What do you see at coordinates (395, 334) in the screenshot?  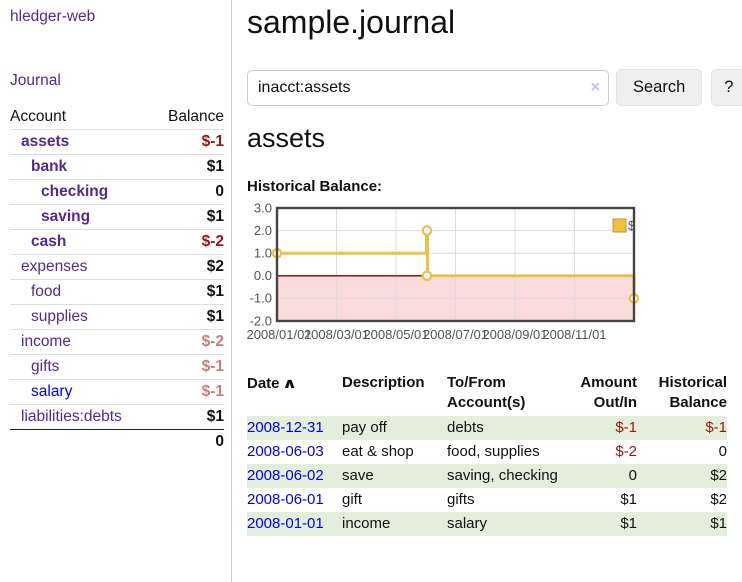 I see `svg-text: 2008/05/01` at bounding box center [395, 334].